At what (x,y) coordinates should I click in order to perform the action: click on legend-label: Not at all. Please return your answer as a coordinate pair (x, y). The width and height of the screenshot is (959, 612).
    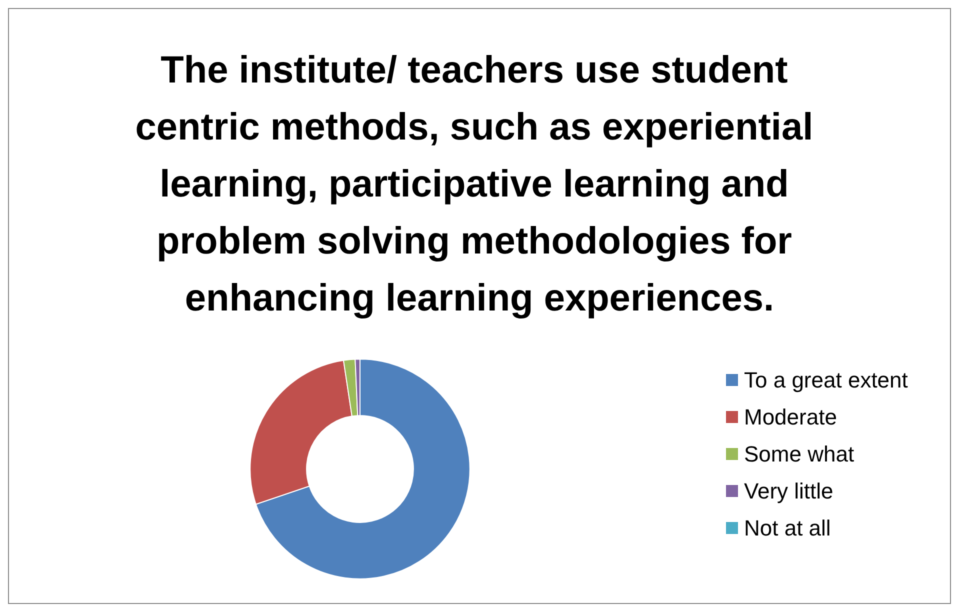
    Looking at the image, I should click on (787, 528).